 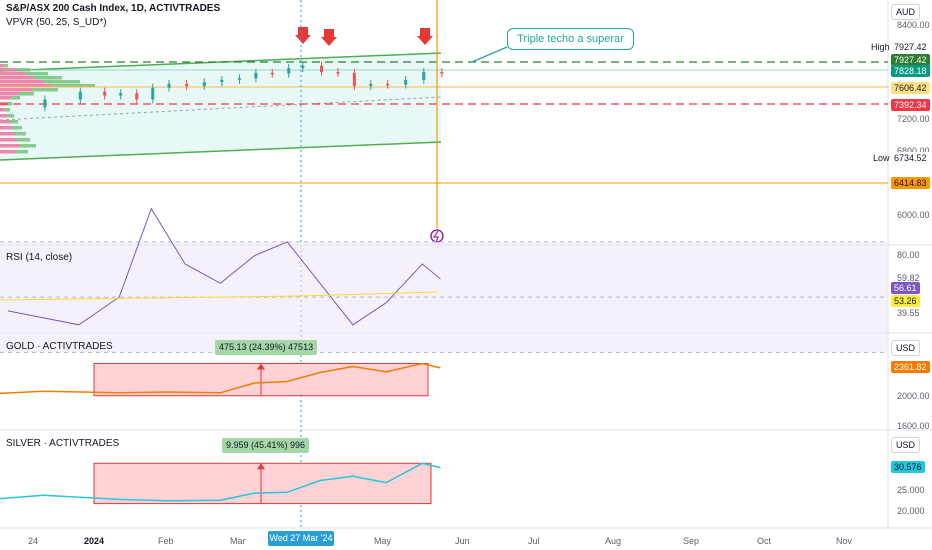 I want to click on rsi-title: RSI (14, close), so click(x=39, y=257).